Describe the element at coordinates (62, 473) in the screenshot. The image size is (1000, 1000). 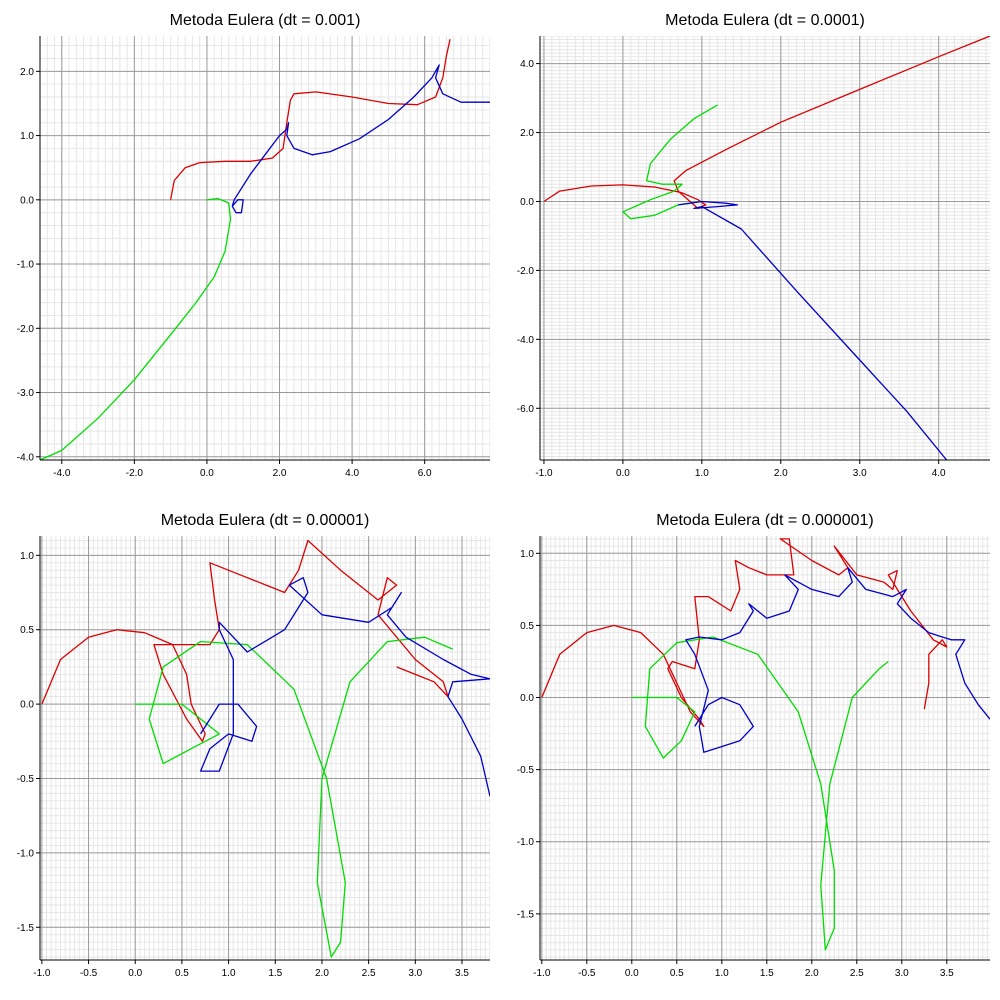
I see `x-tick-label: -4.0` at that location.